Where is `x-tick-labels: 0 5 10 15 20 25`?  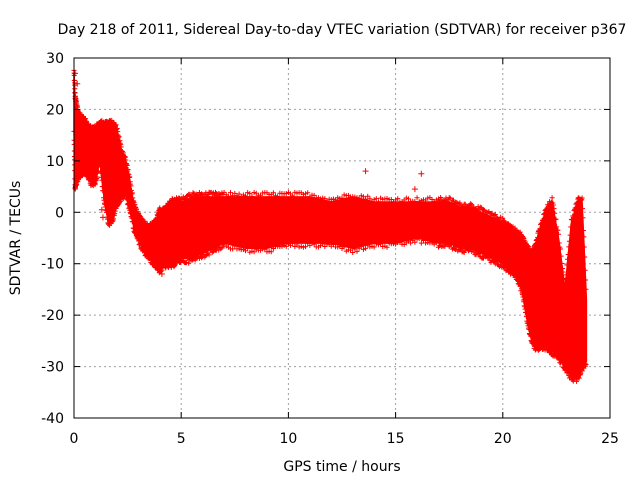 x-tick-labels: 0 5 10 15 20 25 is located at coordinates (344, 439).